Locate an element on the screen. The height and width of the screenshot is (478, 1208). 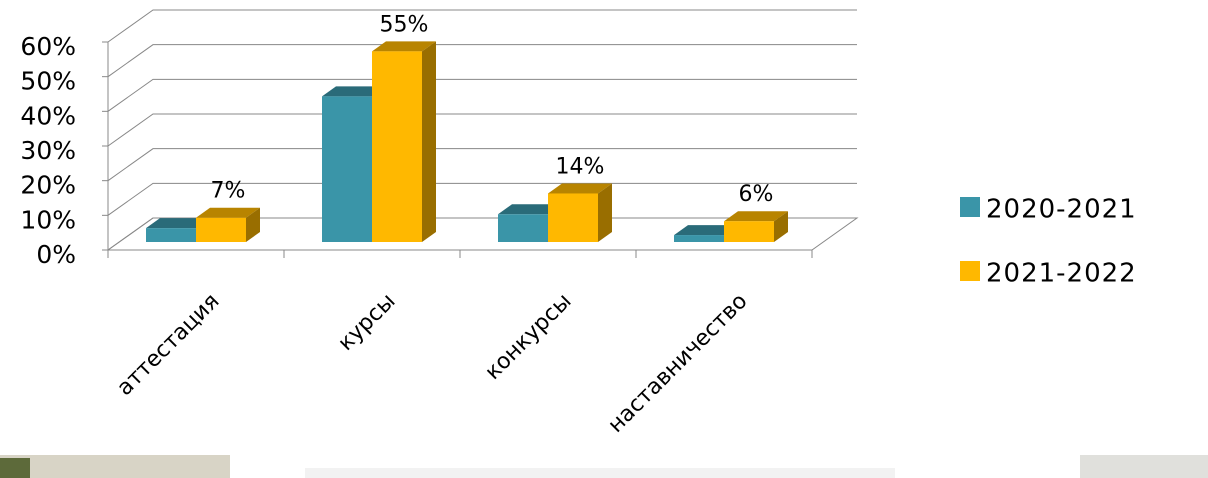
y-tick-label: 0% is located at coordinates (56, 254).